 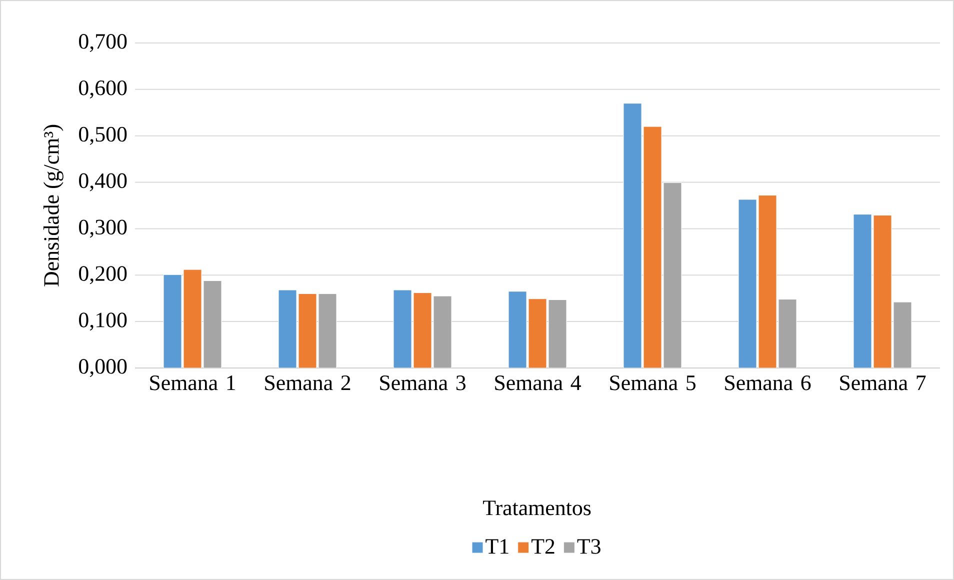 What do you see at coordinates (538, 382) in the screenshot?
I see `x-tick-label: Semana 4` at bounding box center [538, 382].